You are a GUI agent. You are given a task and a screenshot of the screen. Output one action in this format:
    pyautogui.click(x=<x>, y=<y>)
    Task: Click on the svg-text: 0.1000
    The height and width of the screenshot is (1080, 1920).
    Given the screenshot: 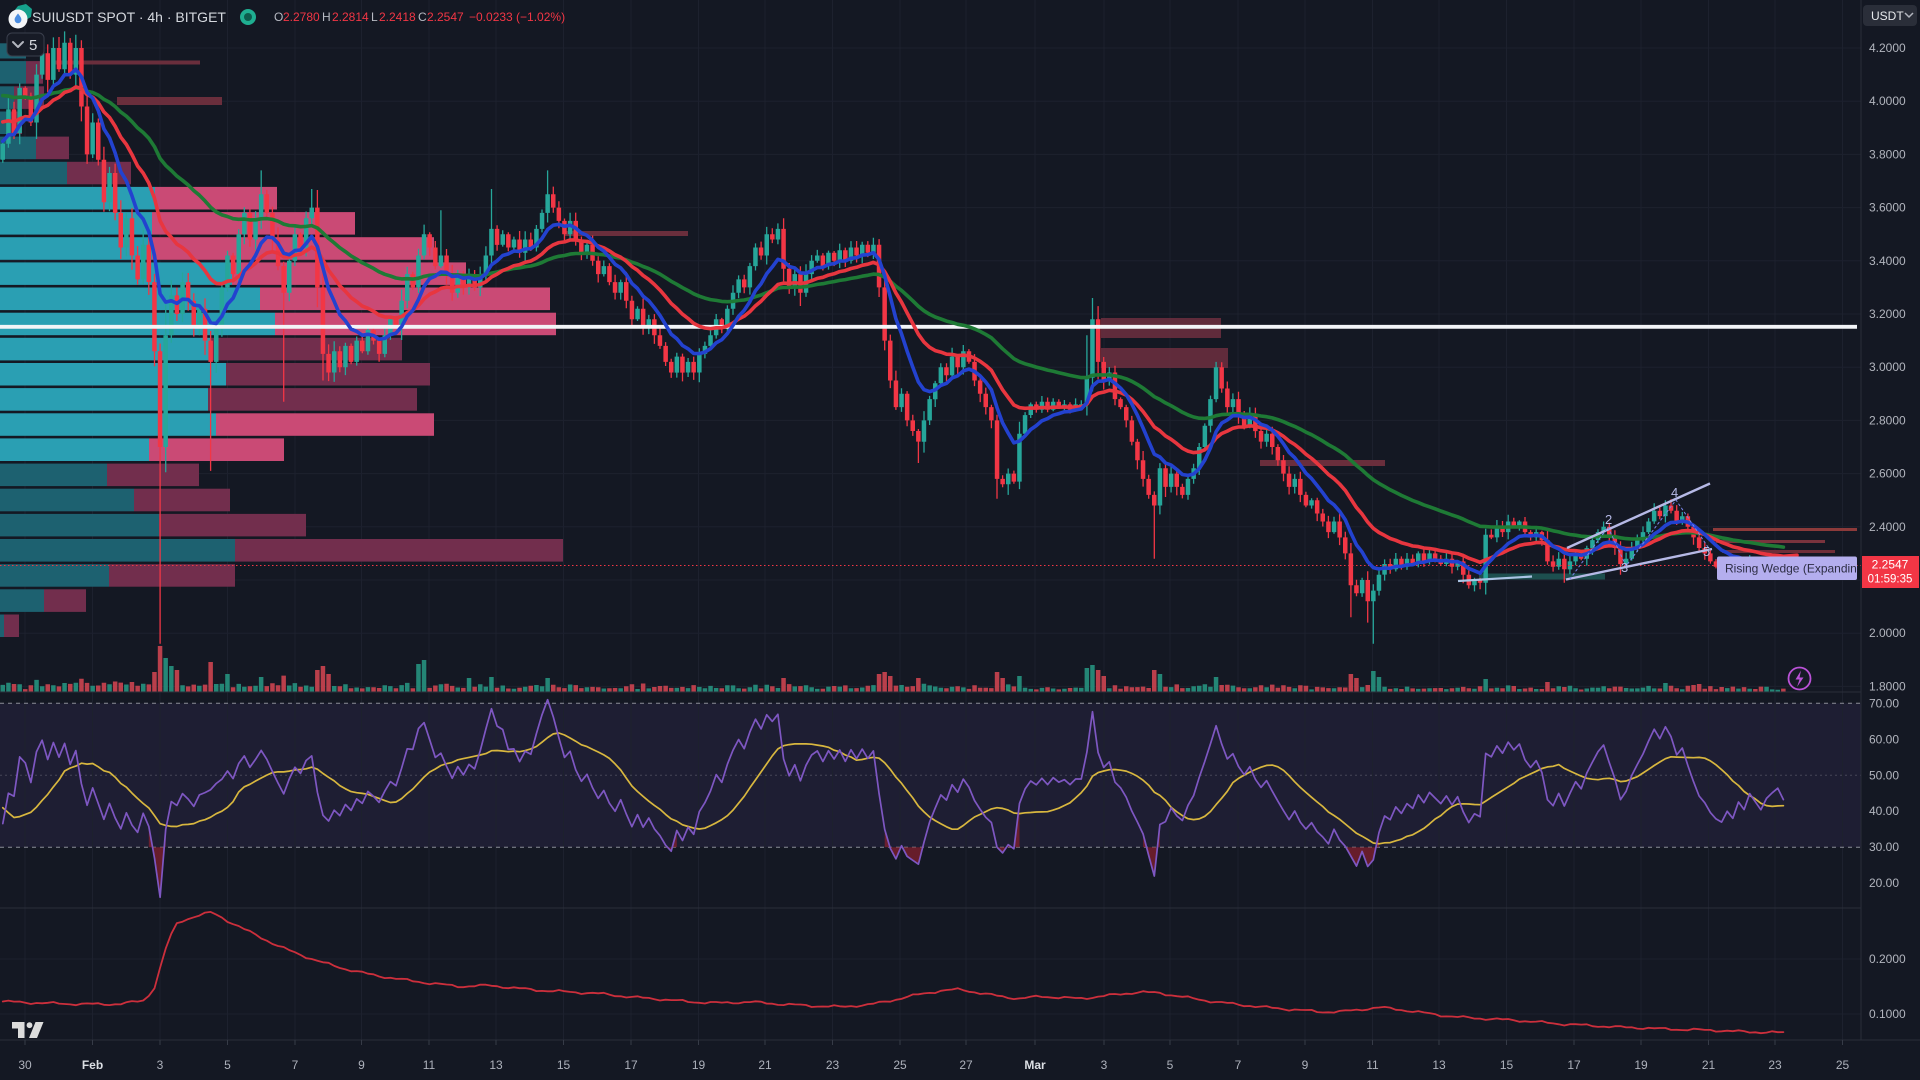 What is the action you would take?
    pyautogui.click(x=1887, y=1014)
    